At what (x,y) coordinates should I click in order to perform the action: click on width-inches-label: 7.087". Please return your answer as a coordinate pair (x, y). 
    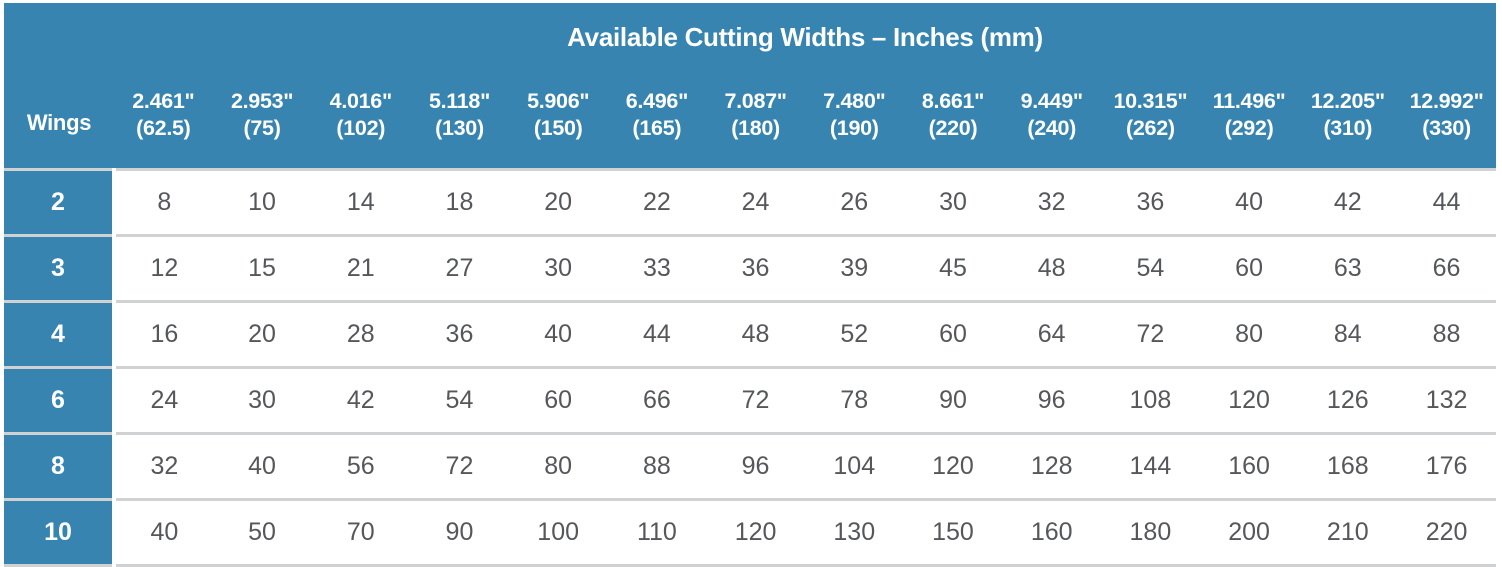
    Looking at the image, I should click on (755, 100).